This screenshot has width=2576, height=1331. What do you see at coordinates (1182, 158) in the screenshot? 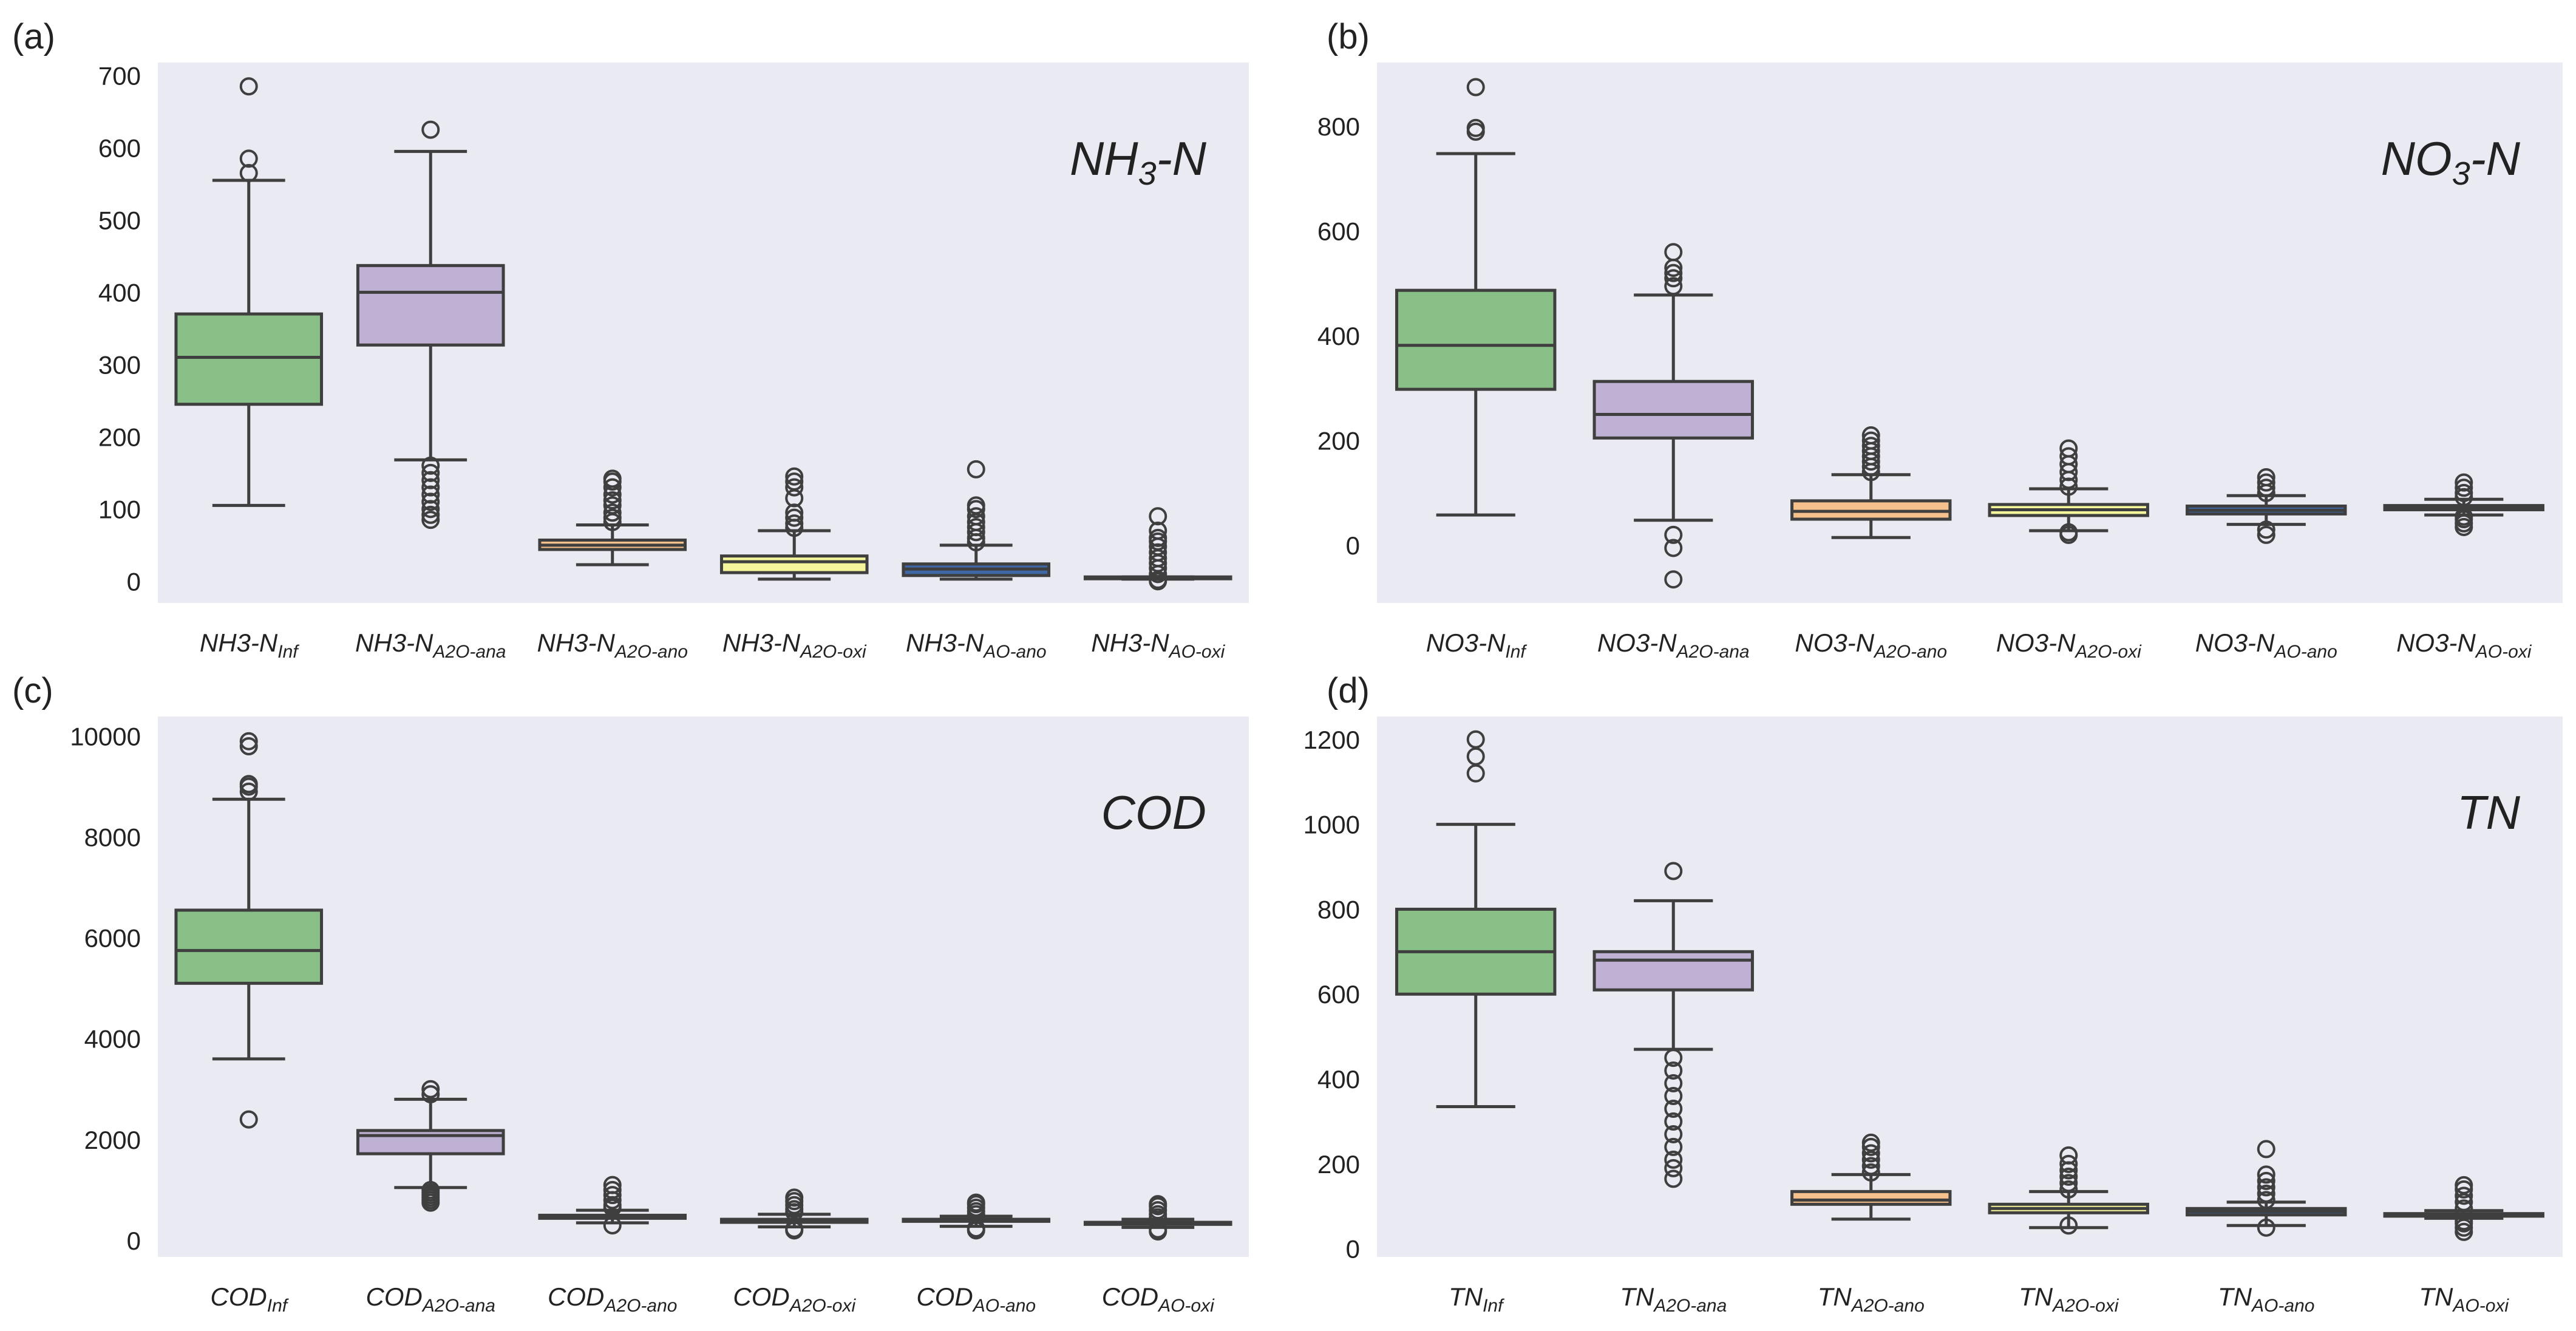
I see `panel-title-rest: -N` at bounding box center [1182, 158].